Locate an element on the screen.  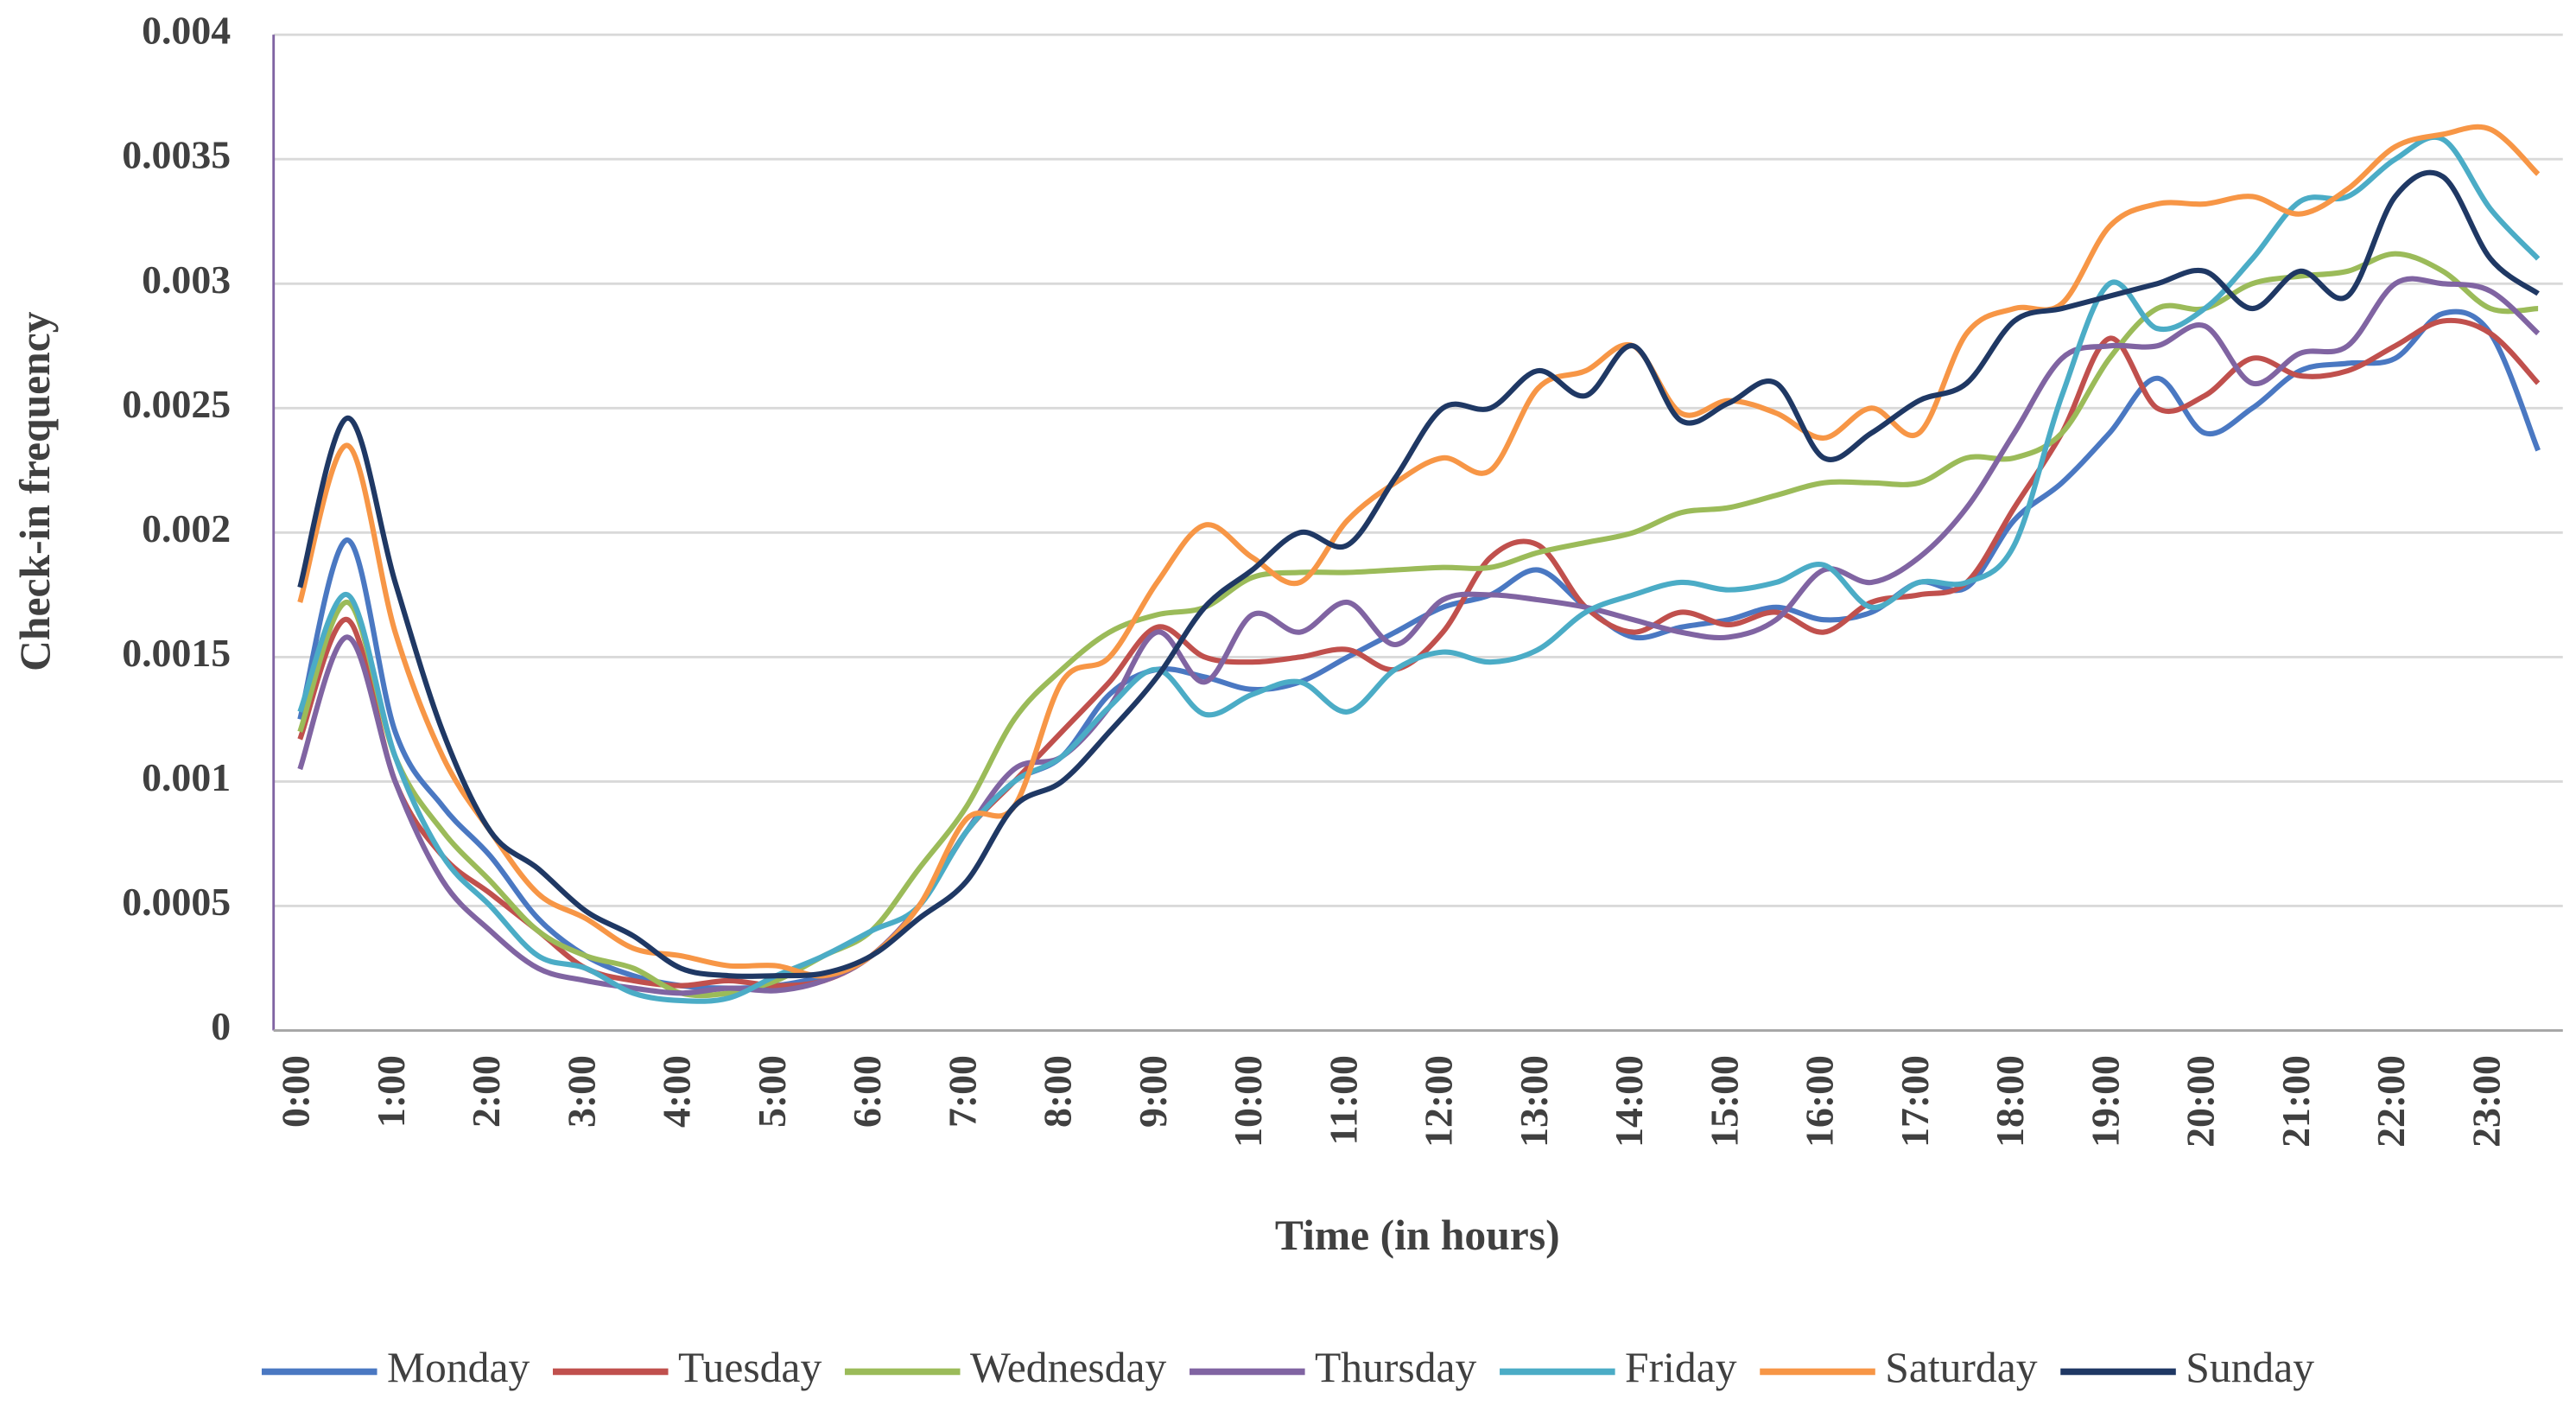
x-tick-label: 23:00 is located at coordinates (2486, 1102).